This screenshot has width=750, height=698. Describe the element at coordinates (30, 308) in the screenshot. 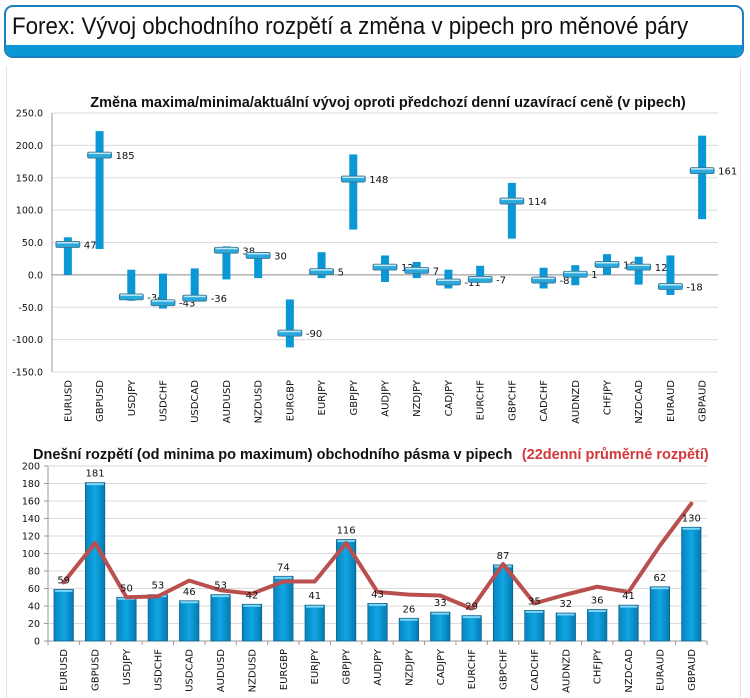

I see `y-tick-label: -50.0` at that location.